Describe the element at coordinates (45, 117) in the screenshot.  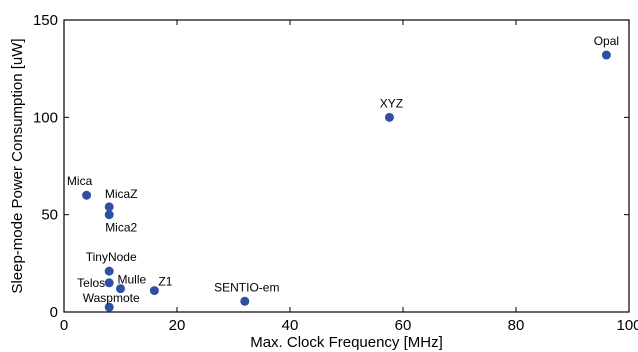
I see `y-tick-label: 100` at that location.